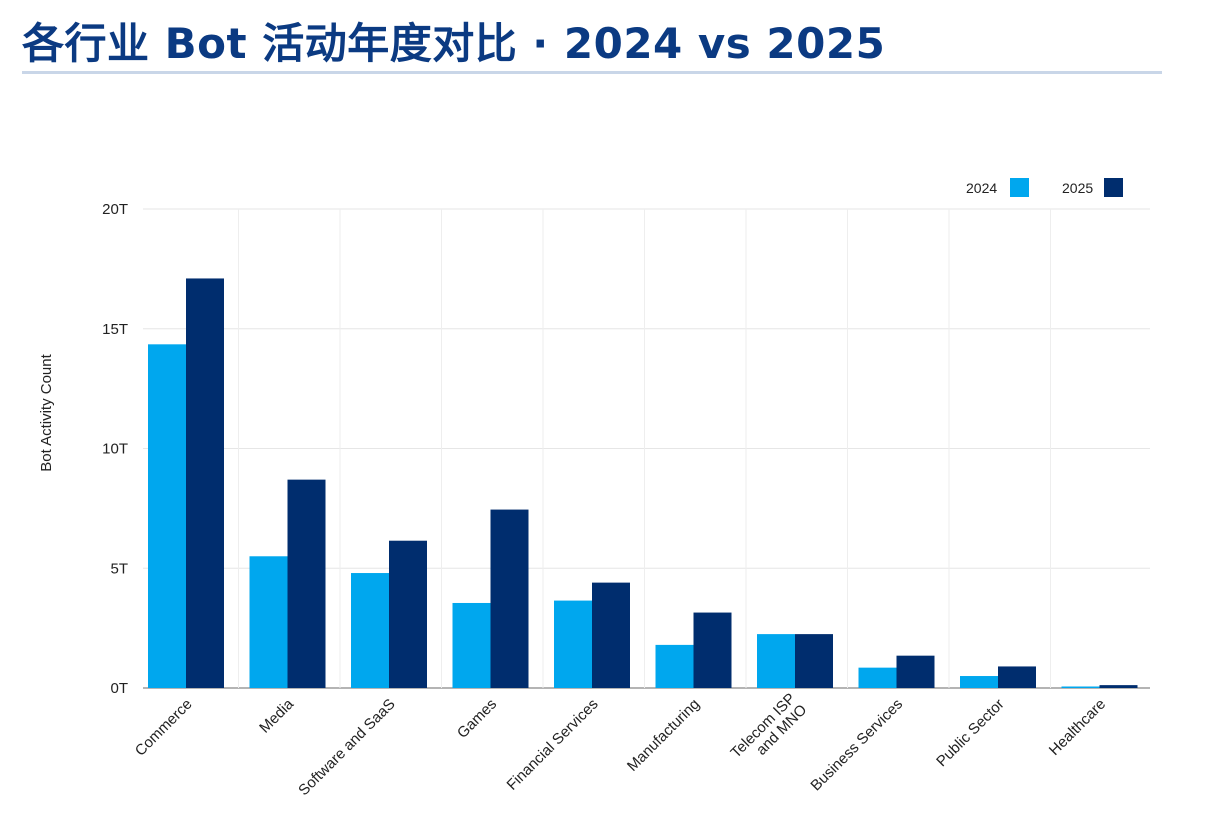  Describe the element at coordinates (1077, 188) in the screenshot. I see `legend-label-2025: 2025` at that location.